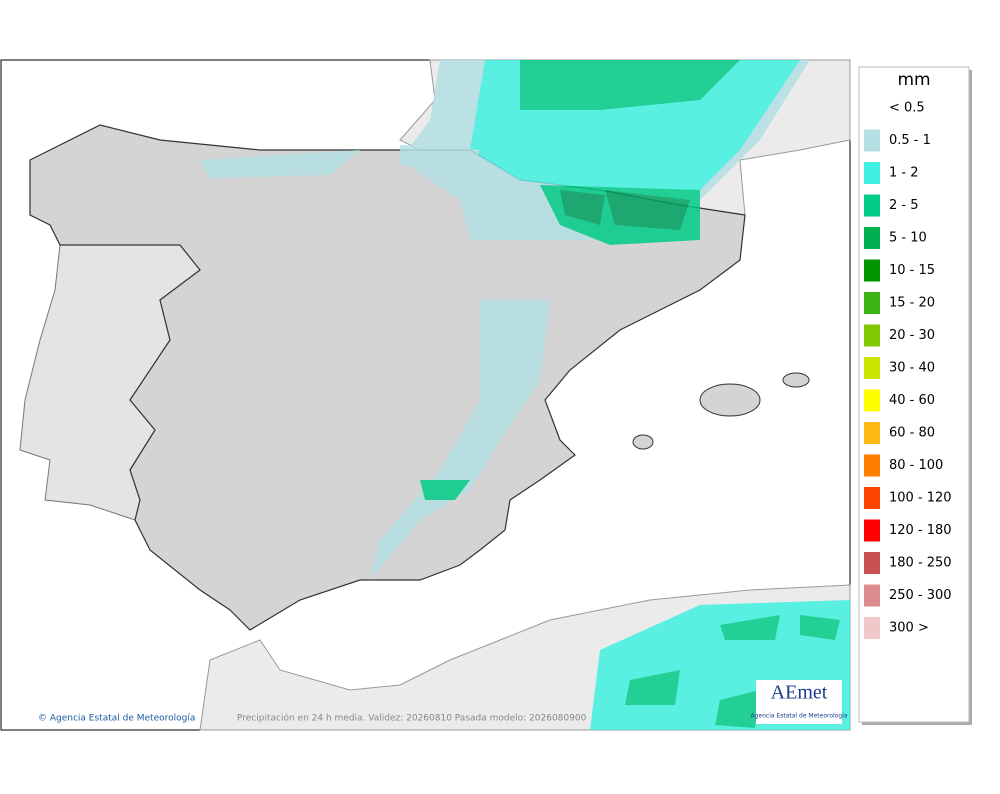 The image size is (1000, 794). I want to click on legend-label: 15 - 20, so click(912, 303).